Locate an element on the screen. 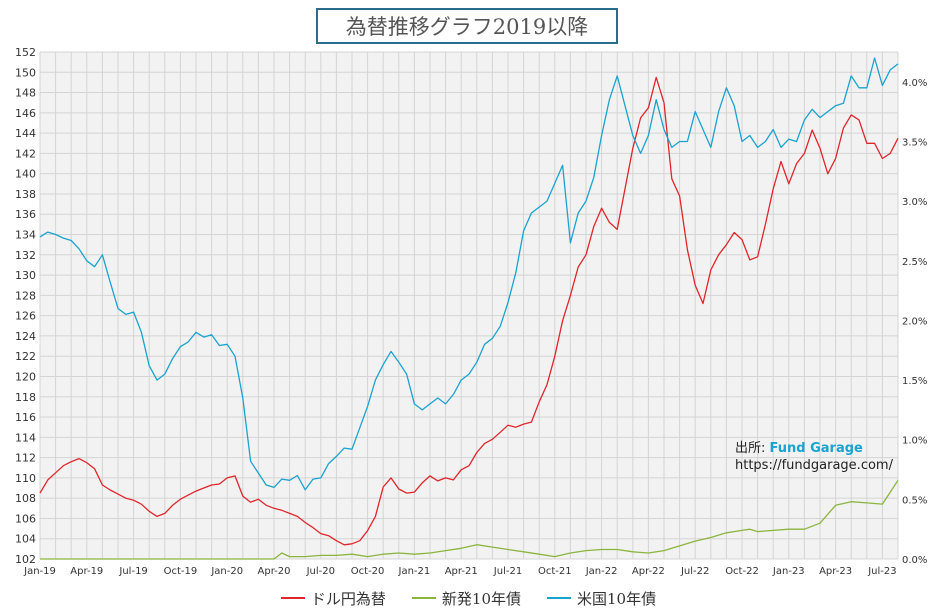 The height and width of the screenshot is (614, 937). y-right-tick-label: 2.5% is located at coordinates (914, 262).